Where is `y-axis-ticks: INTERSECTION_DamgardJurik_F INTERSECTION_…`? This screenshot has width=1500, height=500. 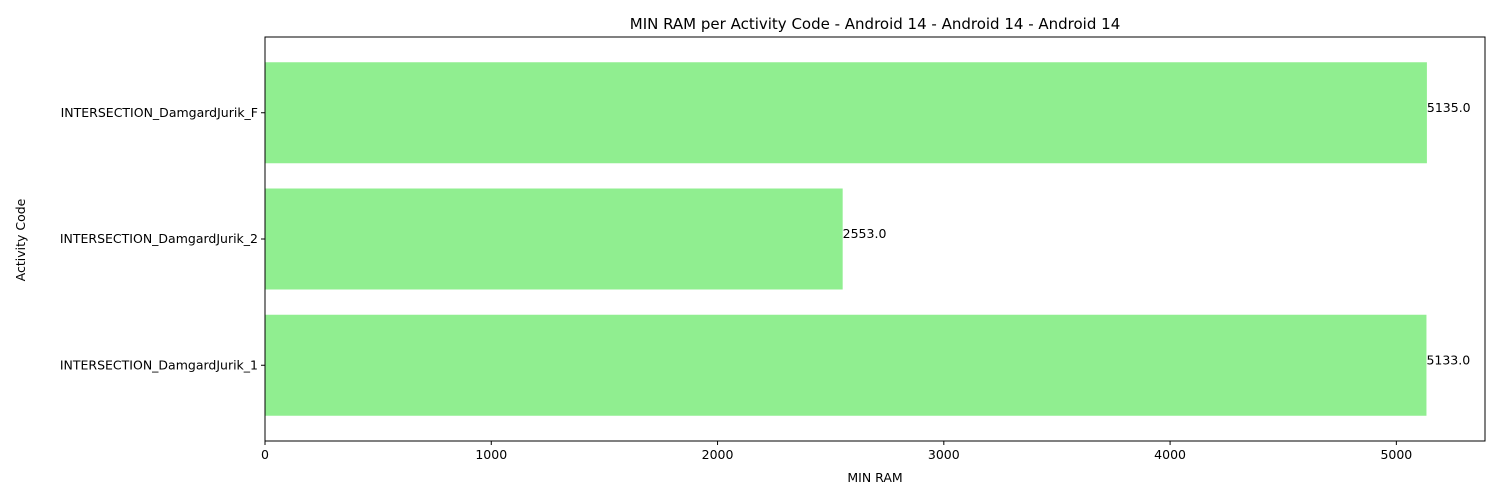 y-axis-ticks: INTERSECTION_DamgardJurik_F INTERSECTION_… is located at coordinates (162, 238).